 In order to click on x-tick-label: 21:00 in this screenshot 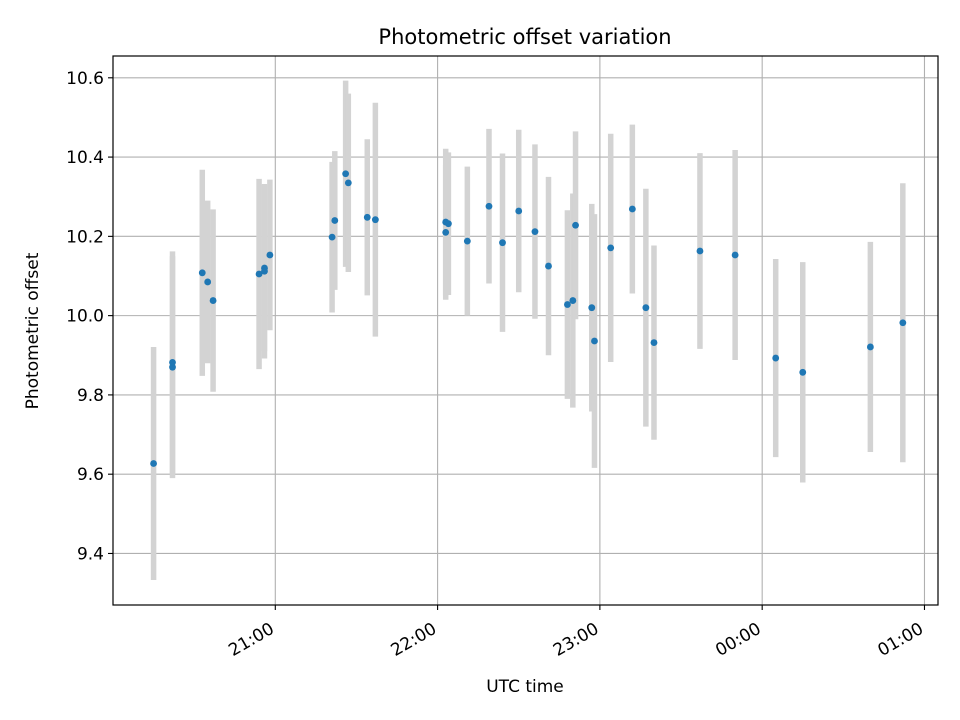, I will do `click(251, 640)`.